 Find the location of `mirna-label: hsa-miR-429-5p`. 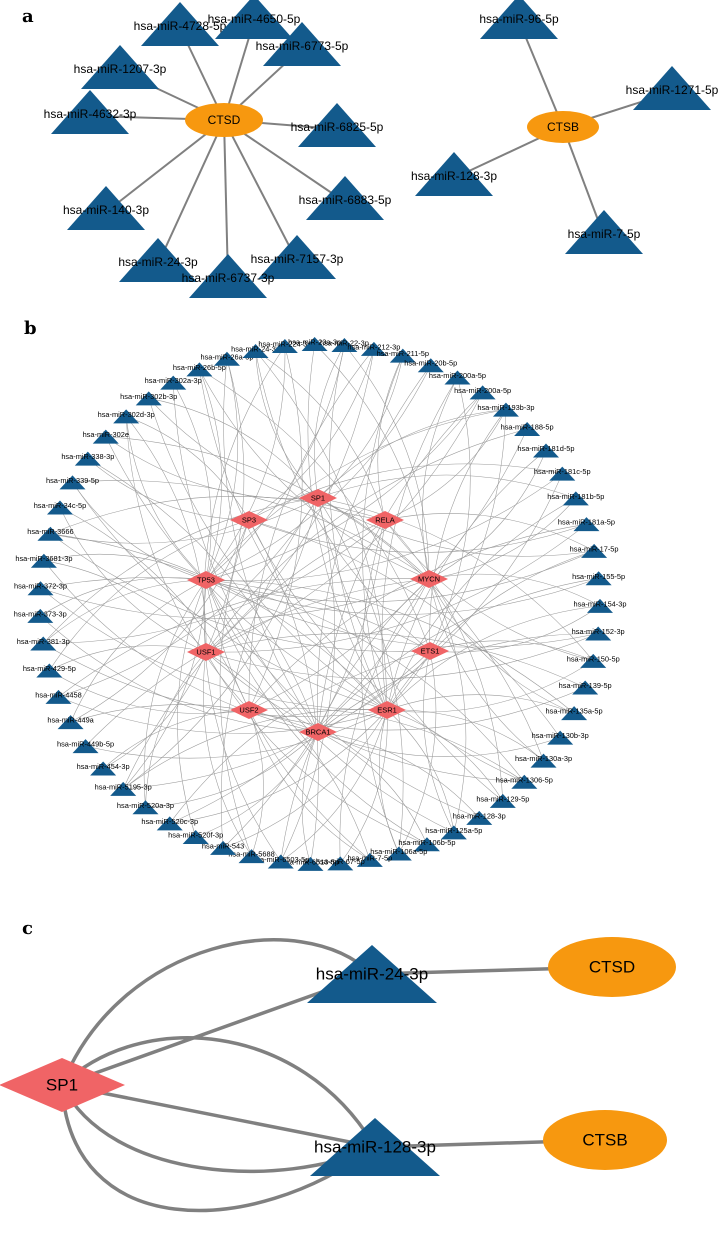

mirna-label: hsa-miR-429-5p is located at coordinates (49, 668).